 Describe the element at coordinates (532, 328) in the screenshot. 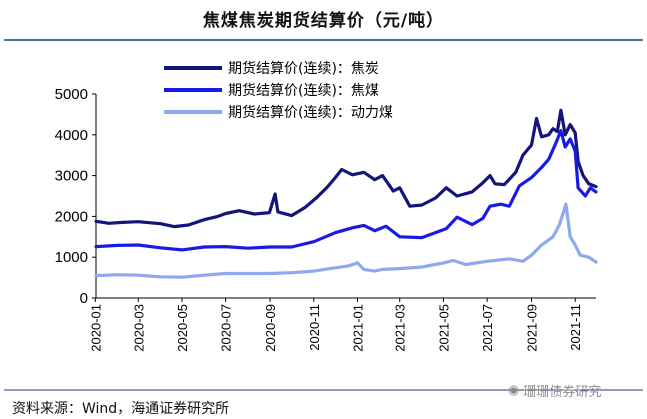

I see `x-tick-label: 2021-09` at that location.